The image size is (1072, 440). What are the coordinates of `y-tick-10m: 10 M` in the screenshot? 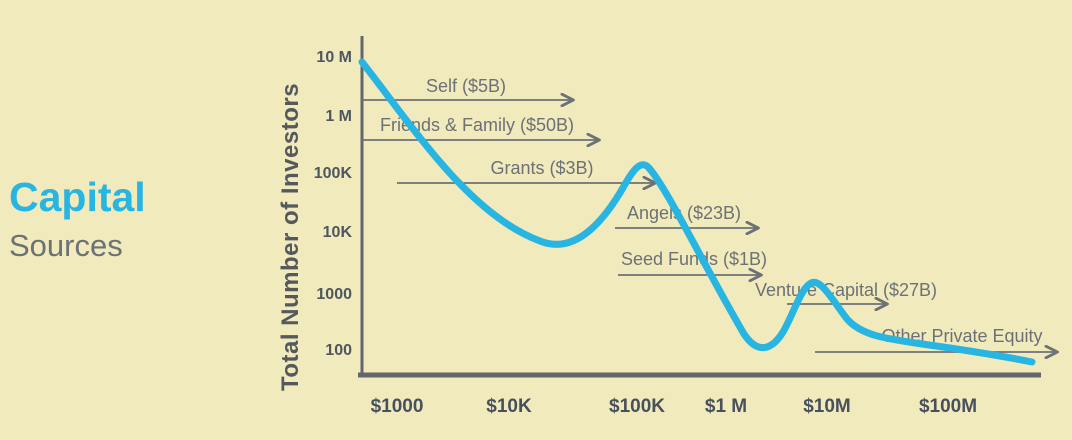 It's located at (334, 57).